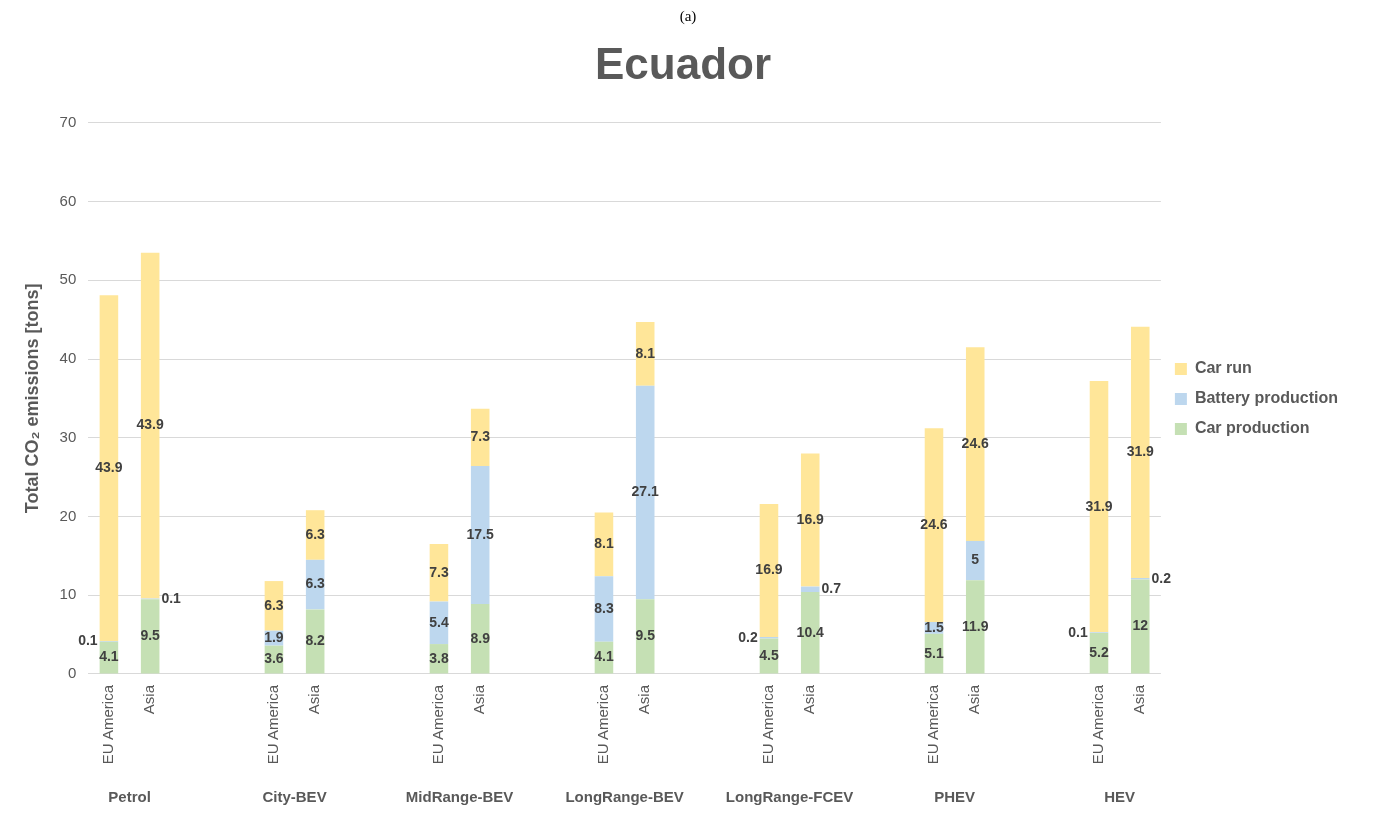  Describe the element at coordinates (934, 626) in the screenshot. I see `data-label: 1.5` at that location.